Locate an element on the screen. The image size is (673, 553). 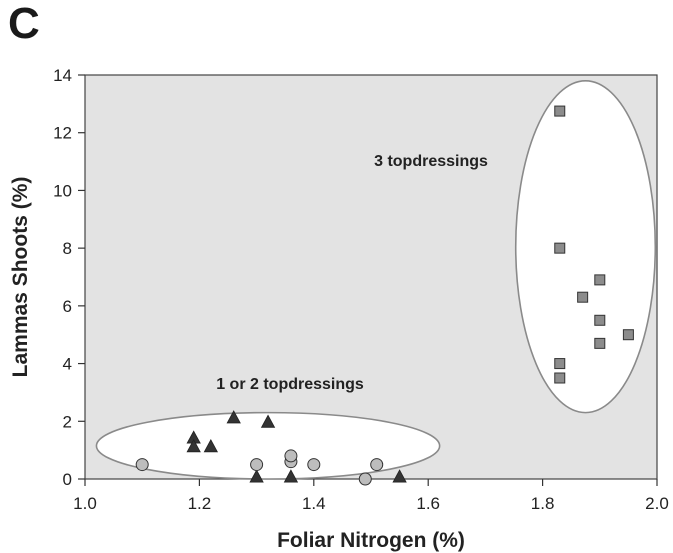
x-axis-title: Foliar Nitrogen (%) is located at coordinates (371, 540).